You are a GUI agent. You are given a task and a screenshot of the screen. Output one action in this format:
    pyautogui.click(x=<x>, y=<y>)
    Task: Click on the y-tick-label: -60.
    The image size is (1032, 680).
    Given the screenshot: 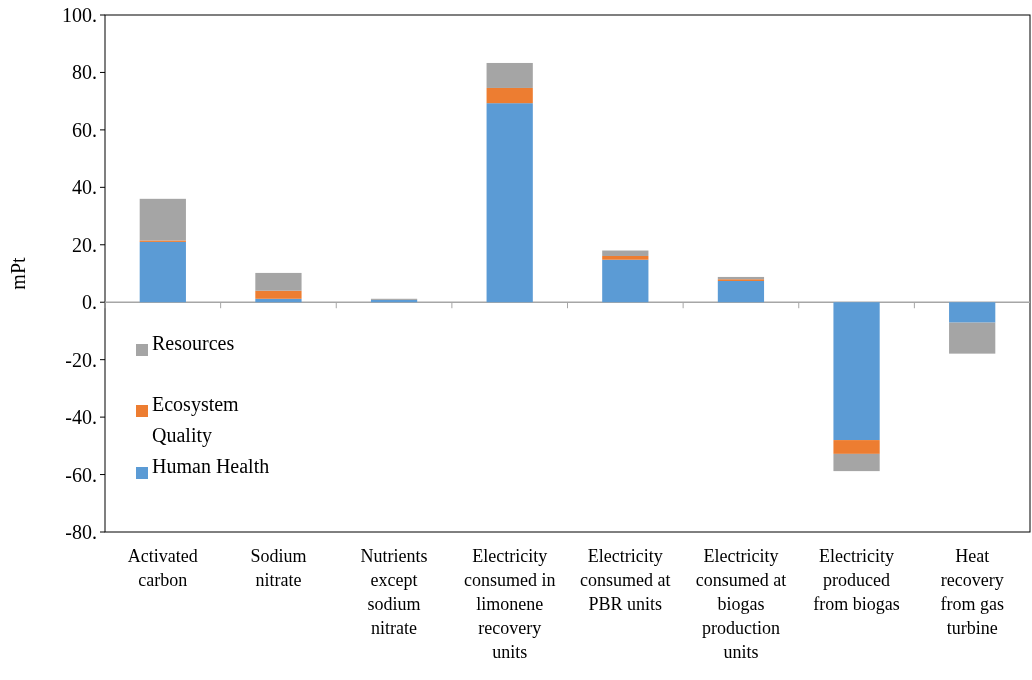 What is the action you would take?
    pyautogui.click(x=81, y=474)
    